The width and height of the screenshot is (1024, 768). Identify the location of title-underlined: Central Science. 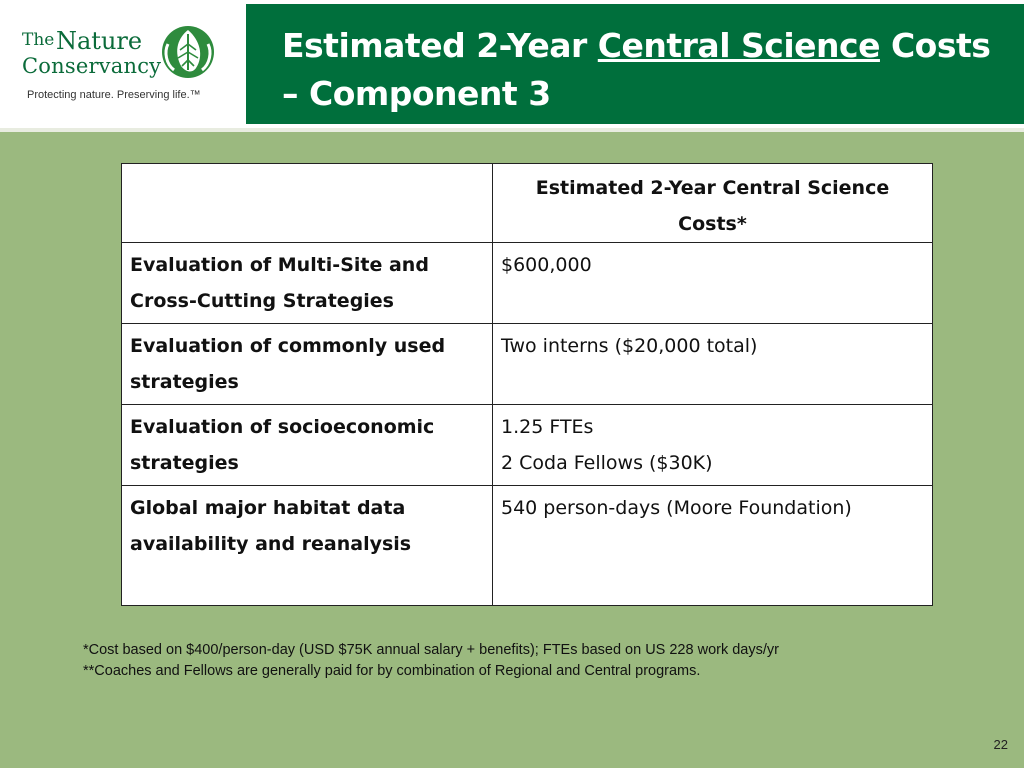
(739, 45).